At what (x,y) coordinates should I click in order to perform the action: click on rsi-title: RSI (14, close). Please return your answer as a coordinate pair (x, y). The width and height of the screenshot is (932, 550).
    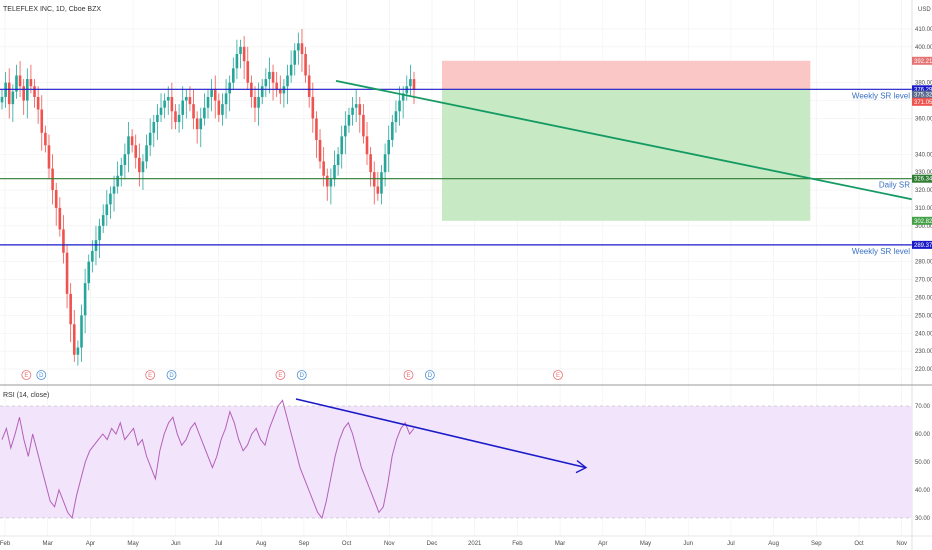
    Looking at the image, I should click on (26, 395).